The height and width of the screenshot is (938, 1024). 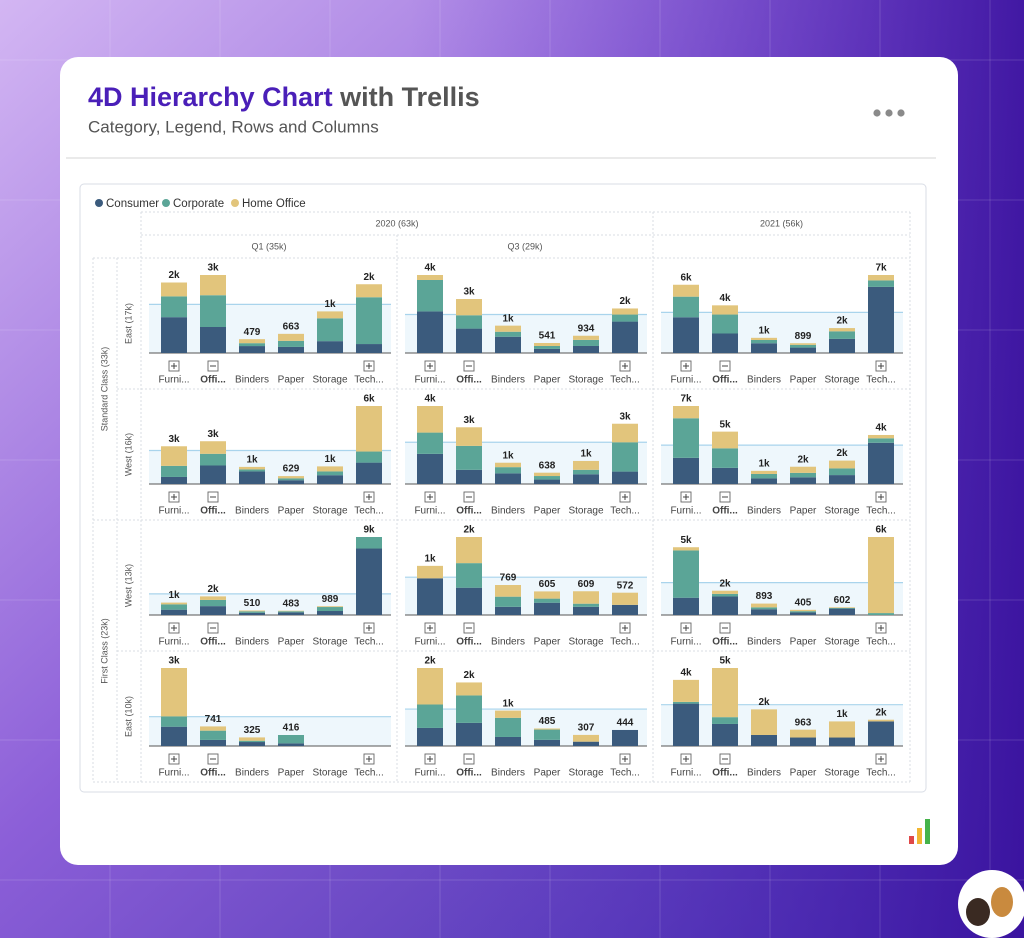 What do you see at coordinates (330, 599) in the screenshot?
I see `total-label: 989` at bounding box center [330, 599].